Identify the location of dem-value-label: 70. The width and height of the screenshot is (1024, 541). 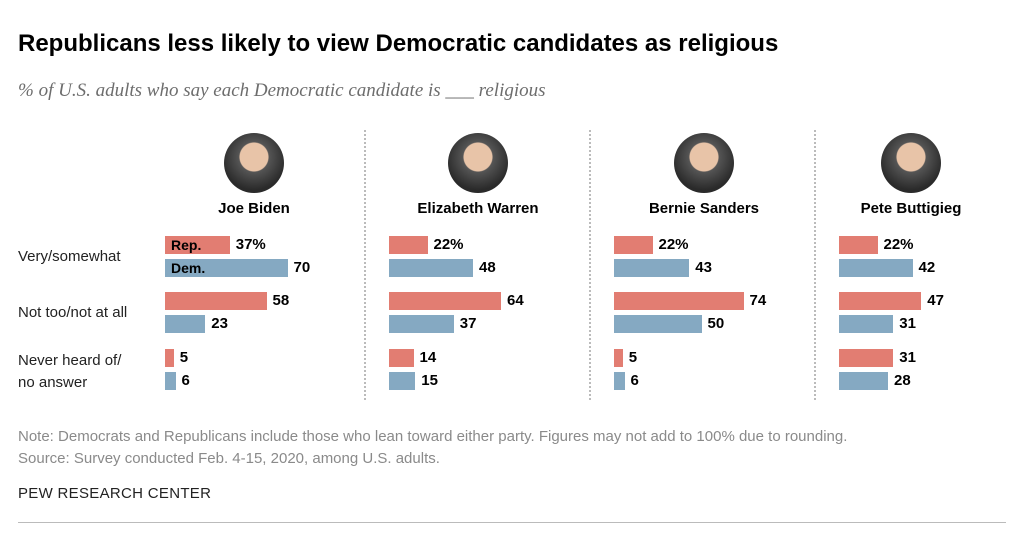
(302, 267).